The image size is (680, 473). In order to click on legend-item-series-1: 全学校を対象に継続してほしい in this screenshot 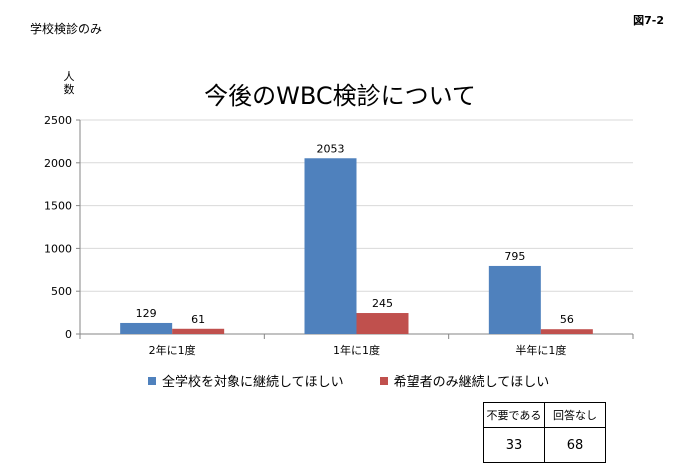, I will do `click(246, 380)`.